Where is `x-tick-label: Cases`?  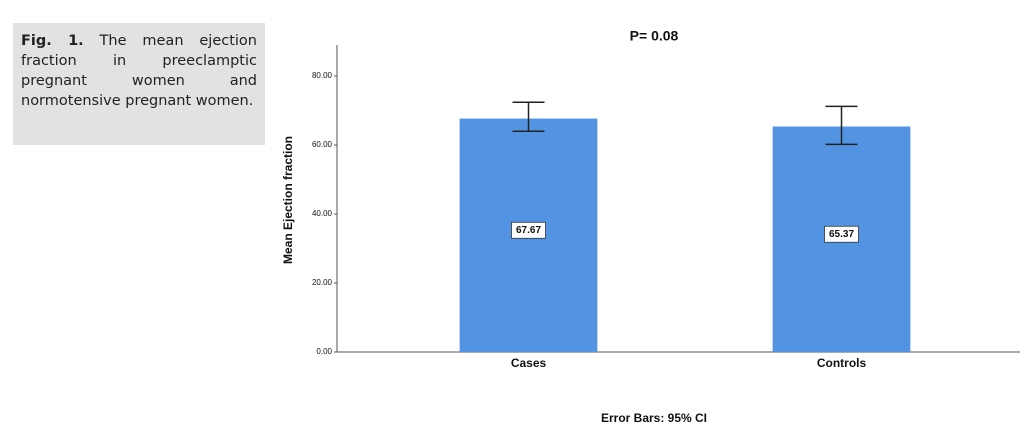 x-tick-label: Cases is located at coordinates (529, 363).